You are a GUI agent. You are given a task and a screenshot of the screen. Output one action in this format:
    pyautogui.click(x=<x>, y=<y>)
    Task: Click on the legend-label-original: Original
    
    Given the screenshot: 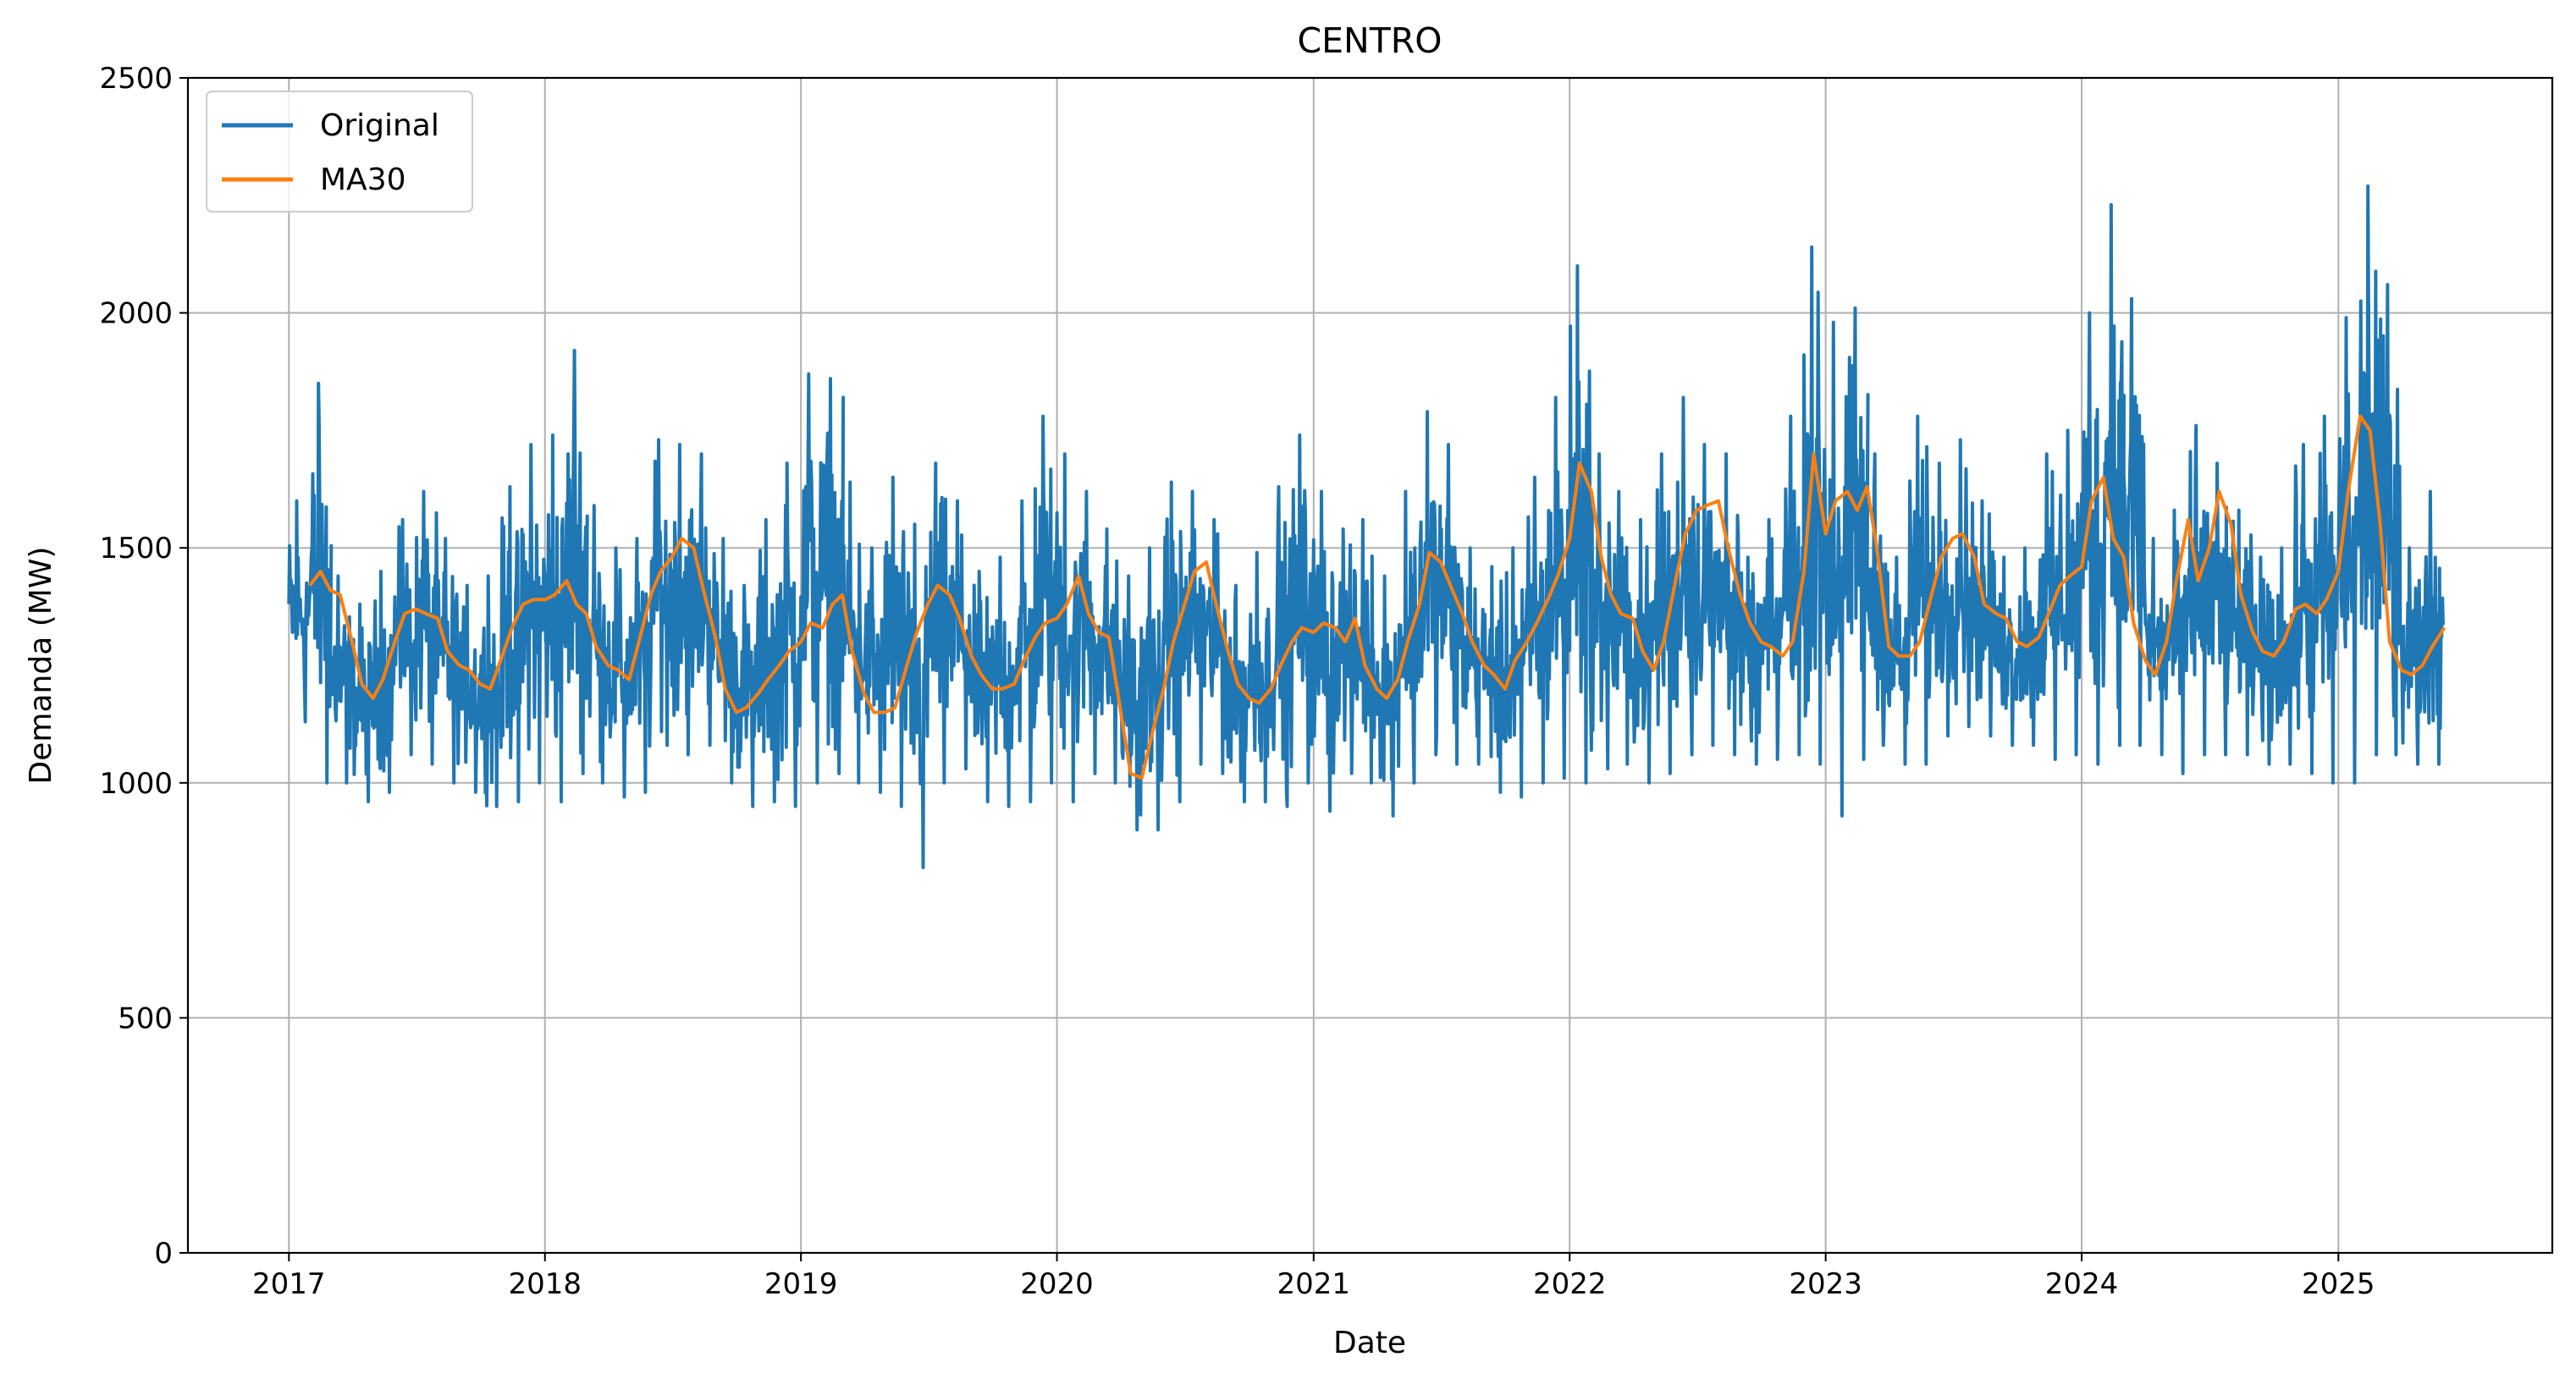 What is the action you would take?
    pyautogui.click(x=379, y=125)
    